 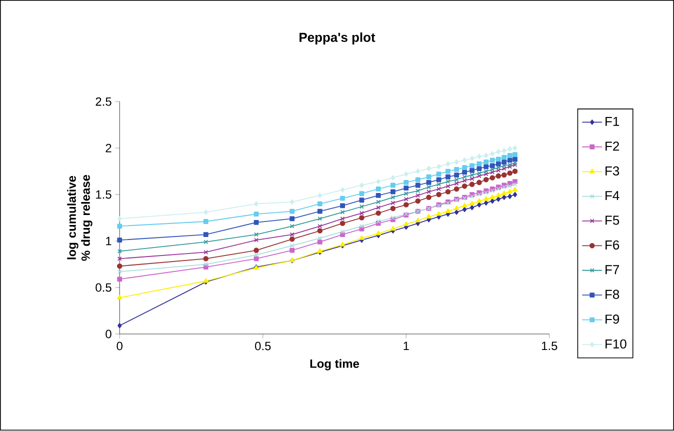 I want to click on x-tick-label: 0, so click(x=119, y=346).